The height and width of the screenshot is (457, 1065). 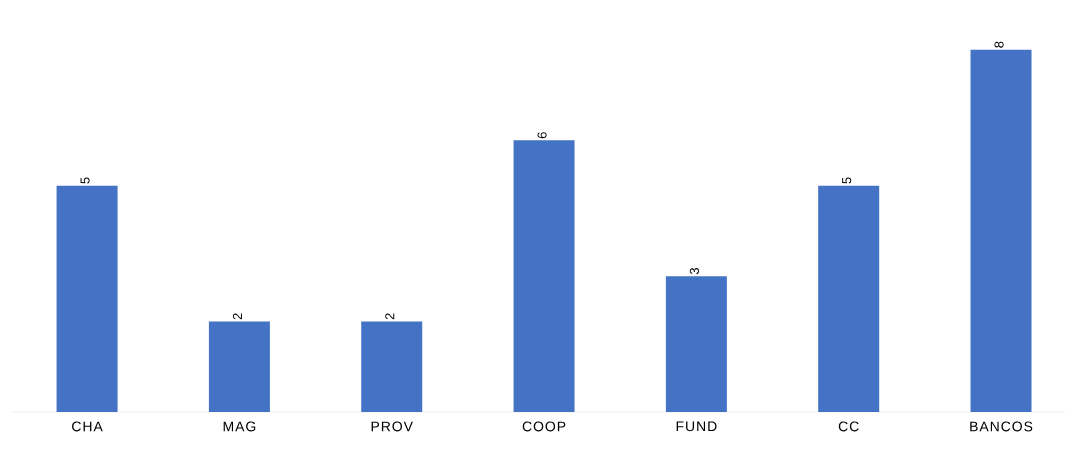 What do you see at coordinates (848, 426) in the screenshot?
I see `x-tick-label: CC` at bounding box center [848, 426].